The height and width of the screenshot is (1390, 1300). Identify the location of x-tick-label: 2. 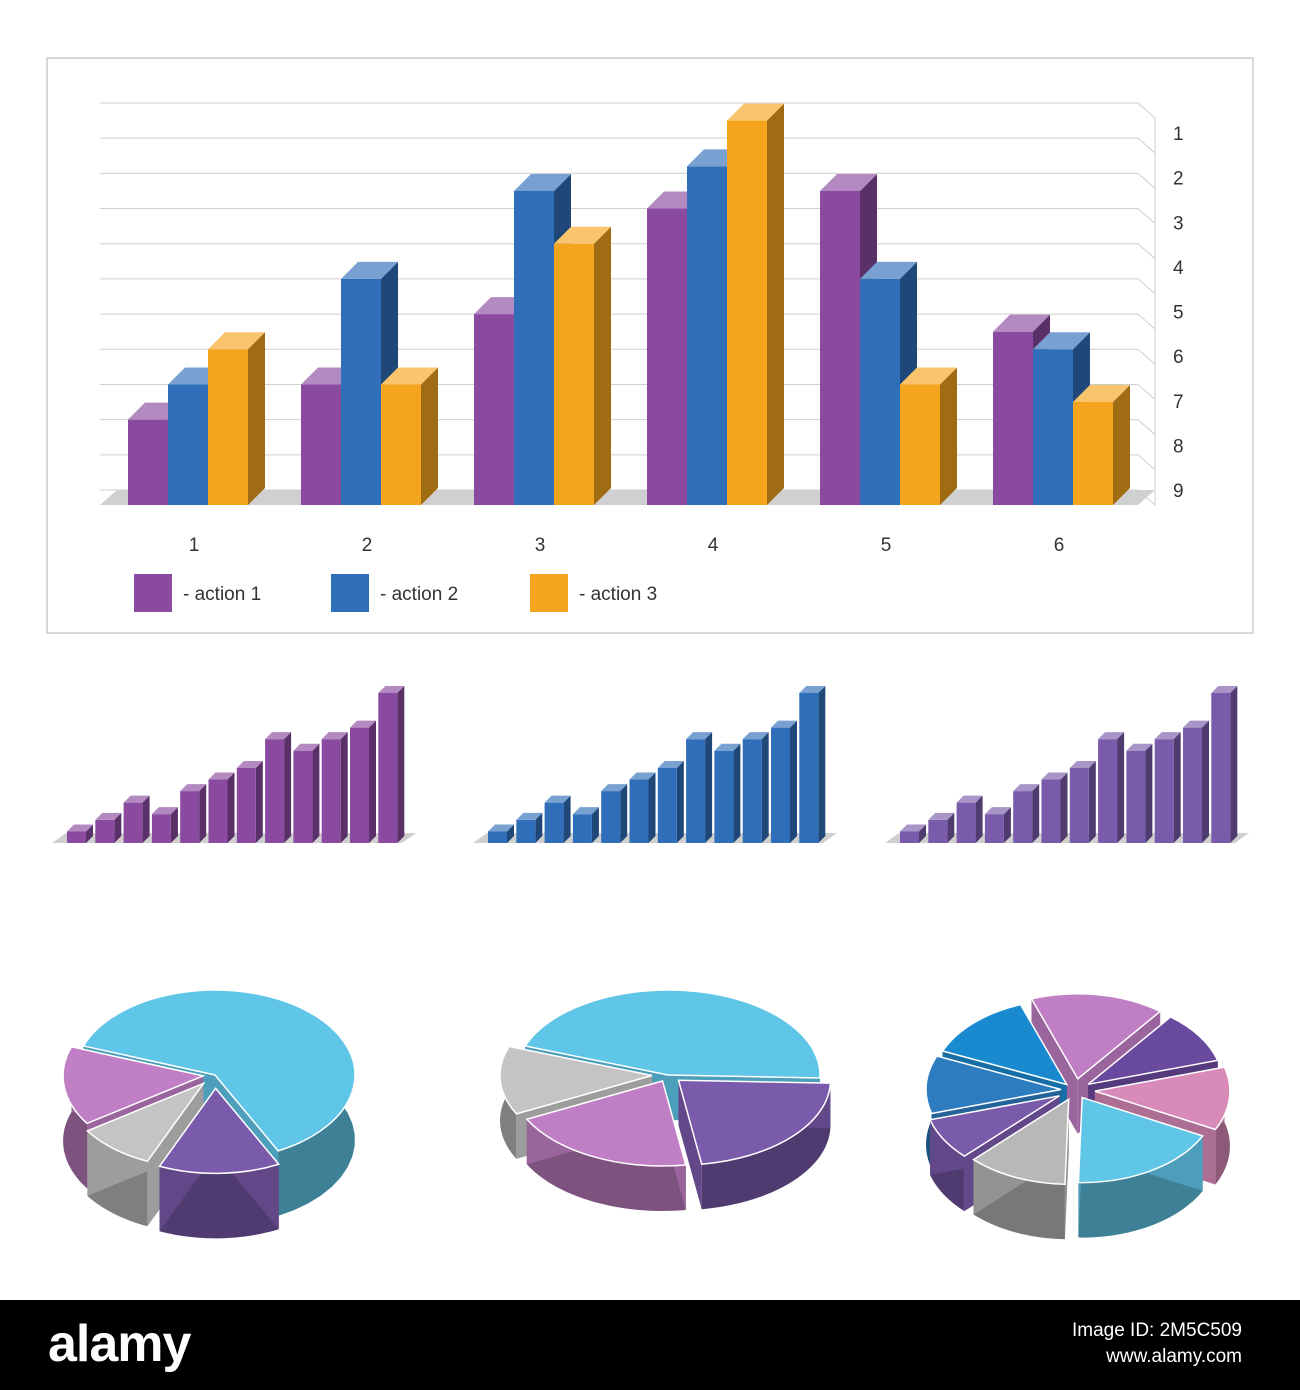
(367, 545).